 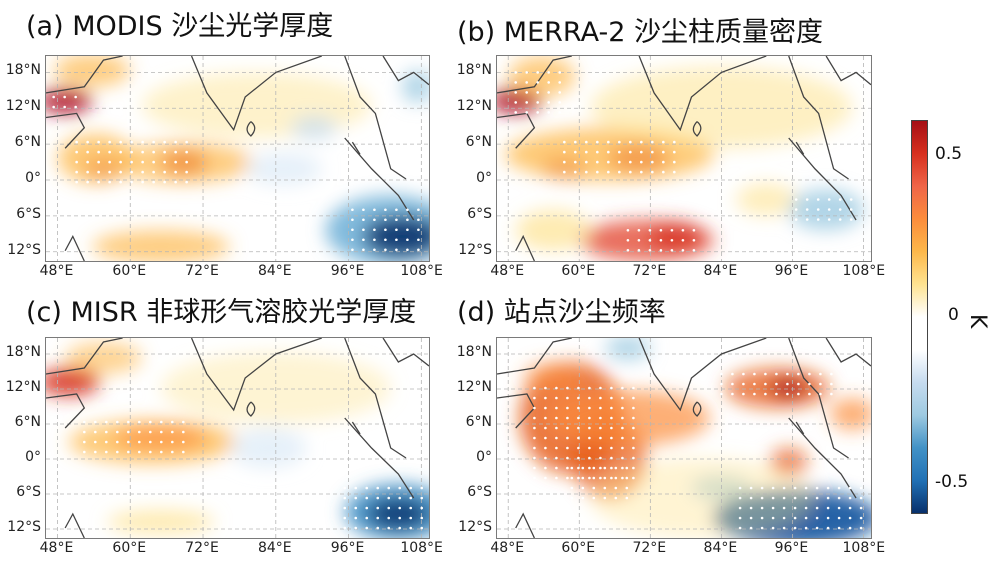 What do you see at coordinates (27, 422) in the screenshot?
I see `lat-tick-label: 6°N` at bounding box center [27, 422].